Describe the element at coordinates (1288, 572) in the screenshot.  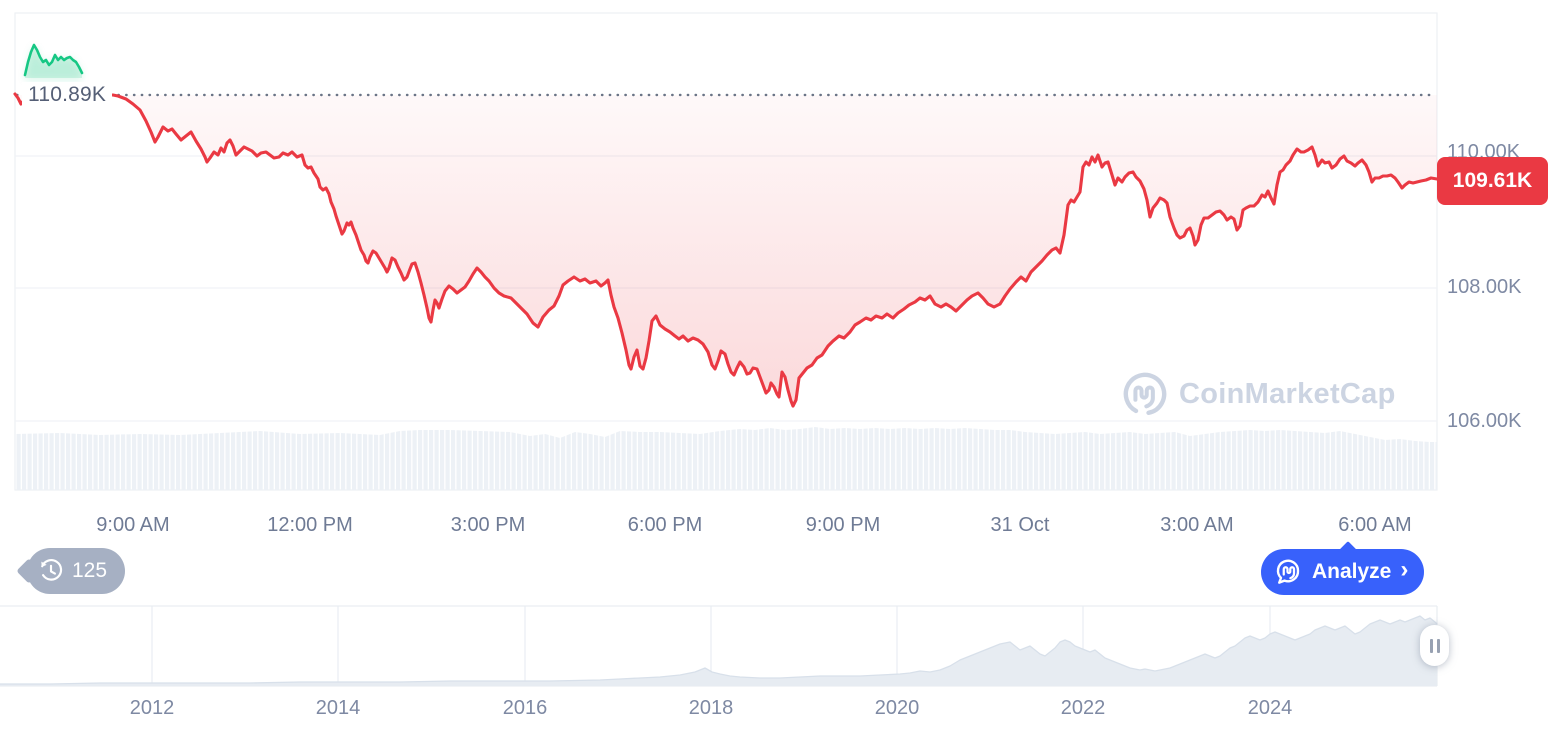
I see `analyze-cmc-bubble-icon` at that location.